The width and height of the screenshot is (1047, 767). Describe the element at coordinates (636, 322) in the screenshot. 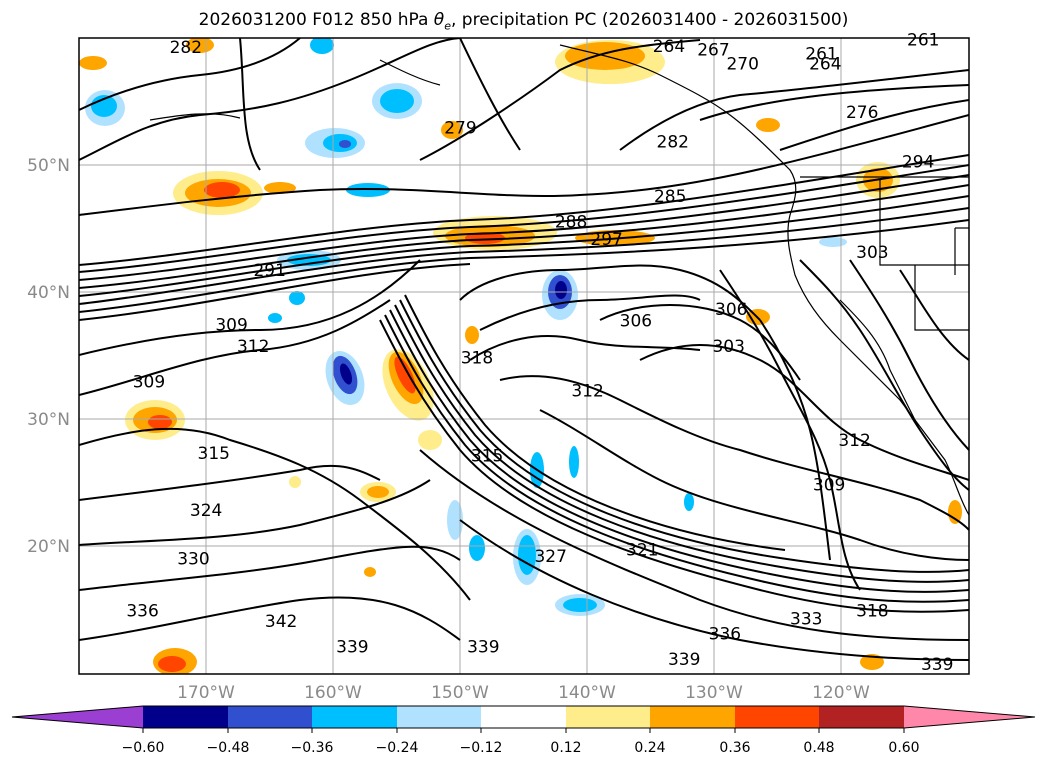

I see `contour-label: 306` at that location.